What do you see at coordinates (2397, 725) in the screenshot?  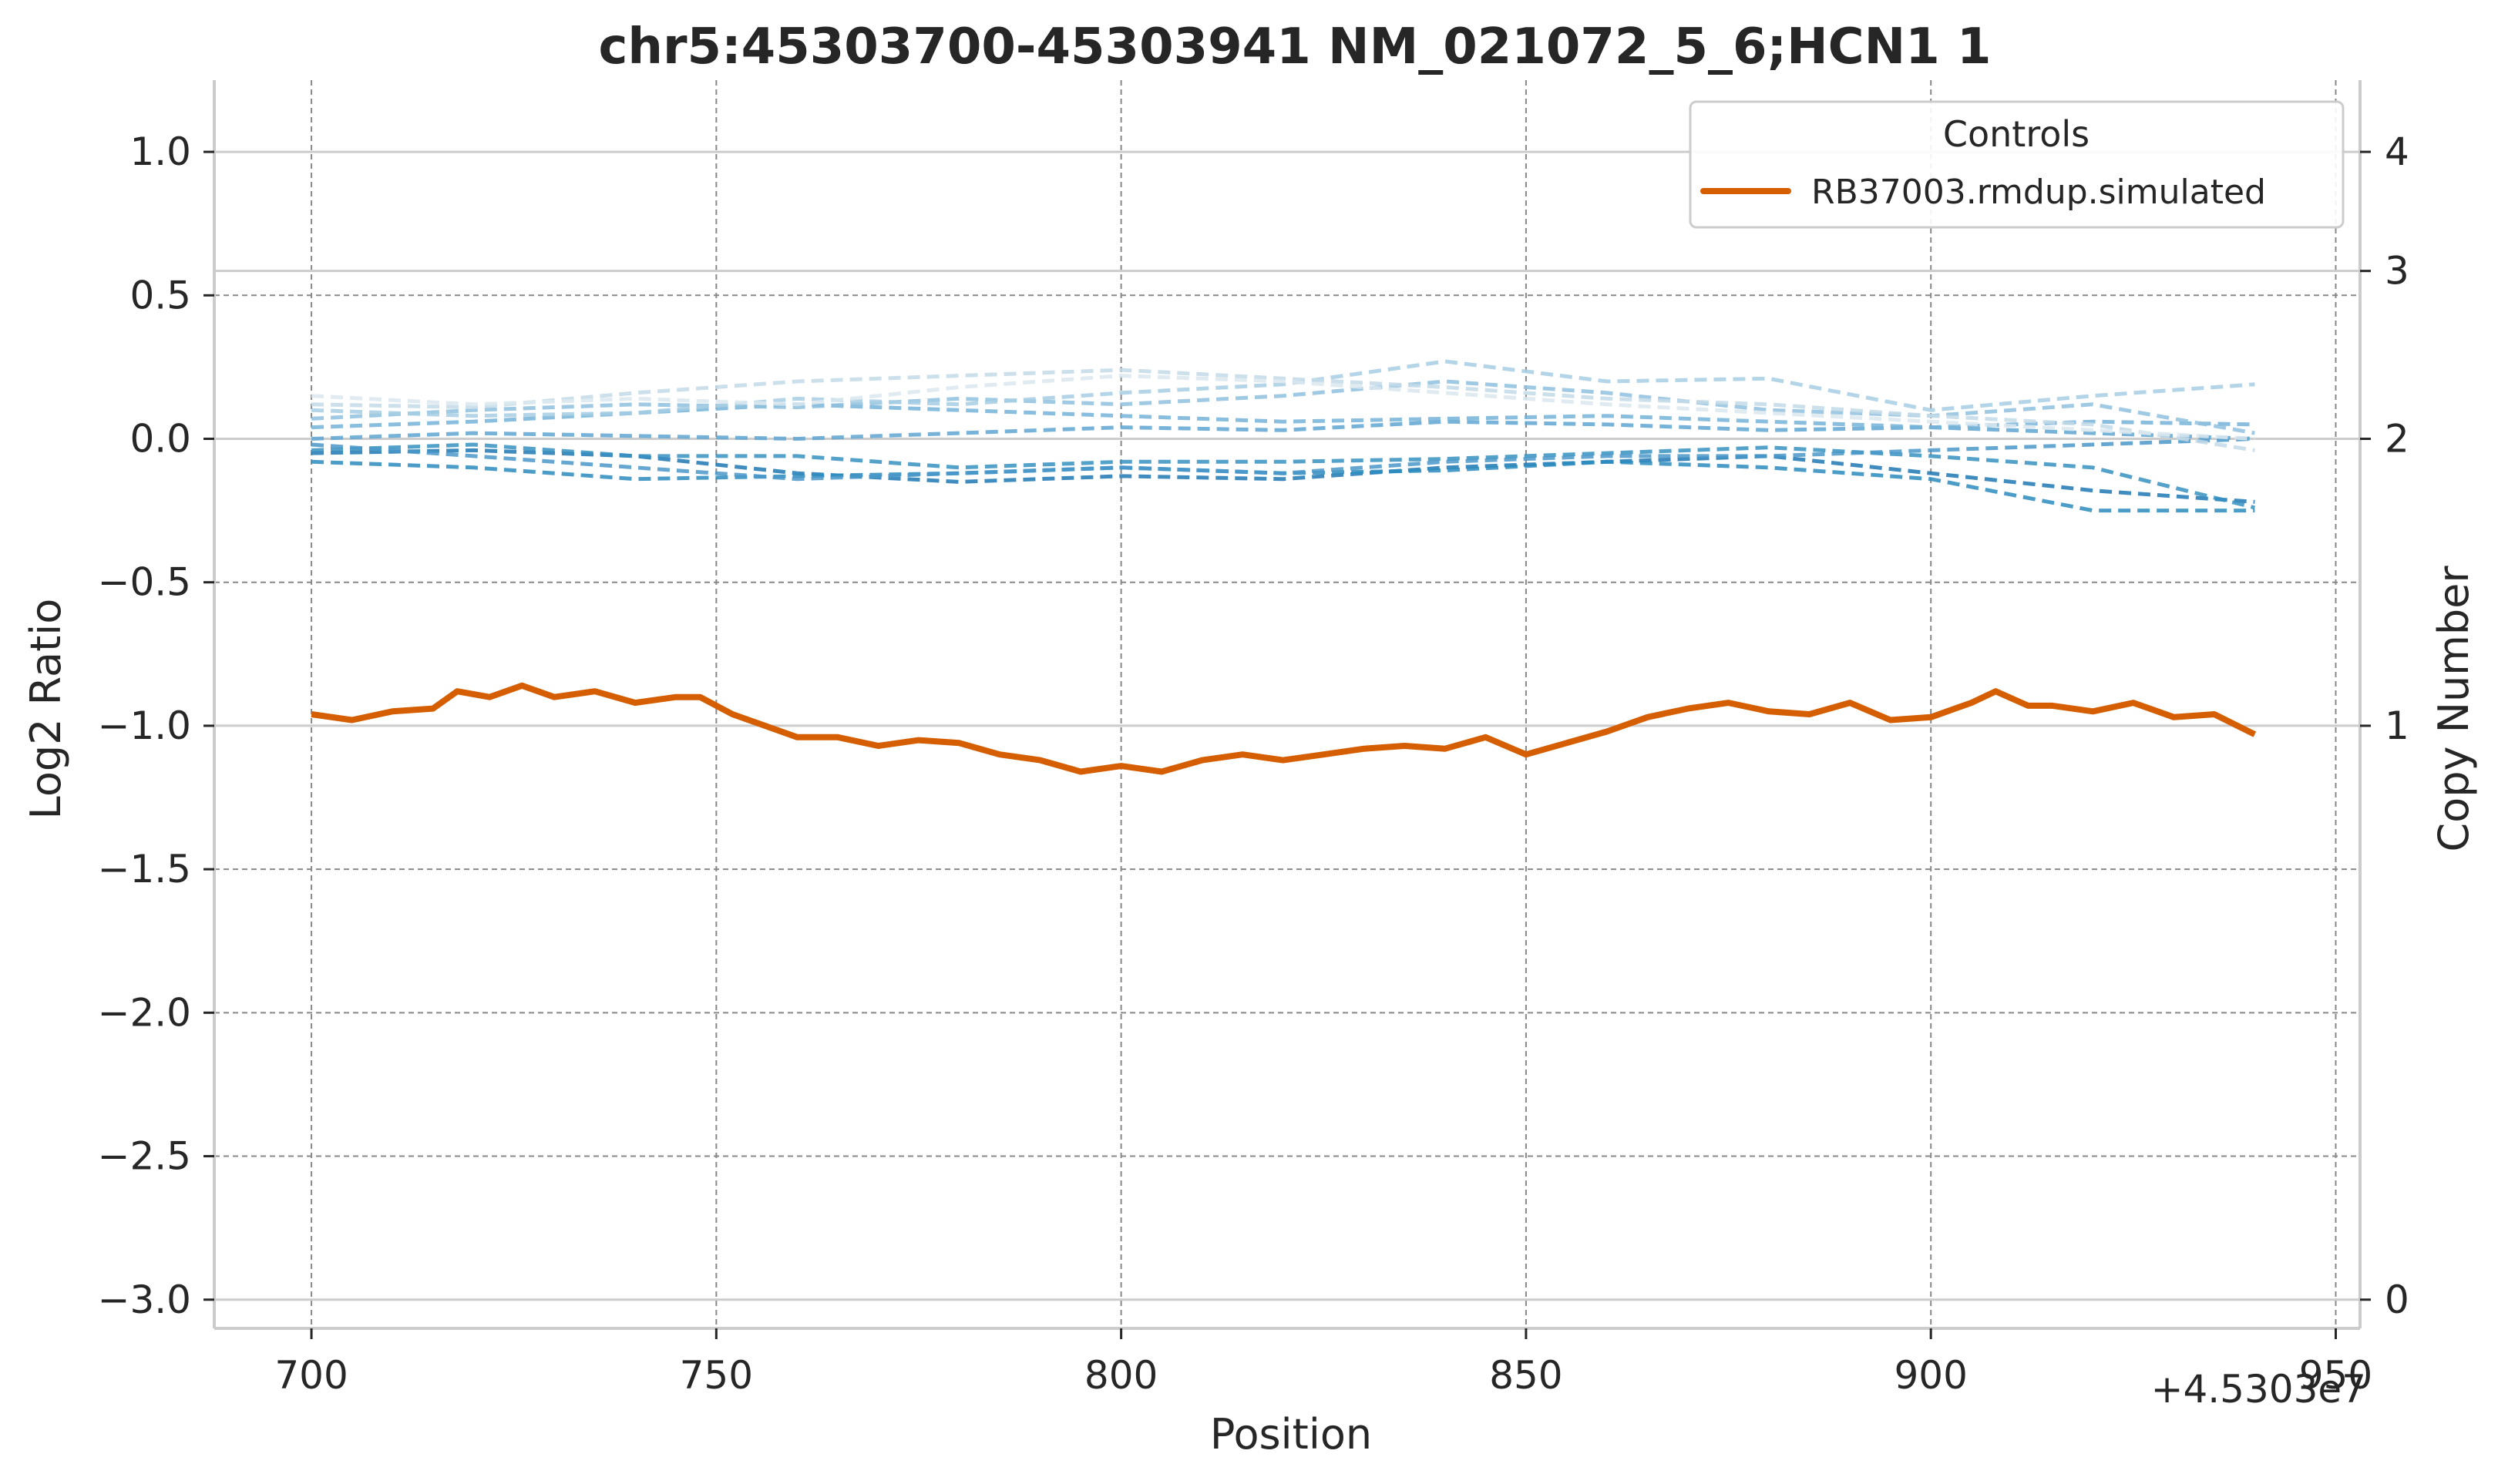 I see `copy-number-tick-label-3: 1` at bounding box center [2397, 725].